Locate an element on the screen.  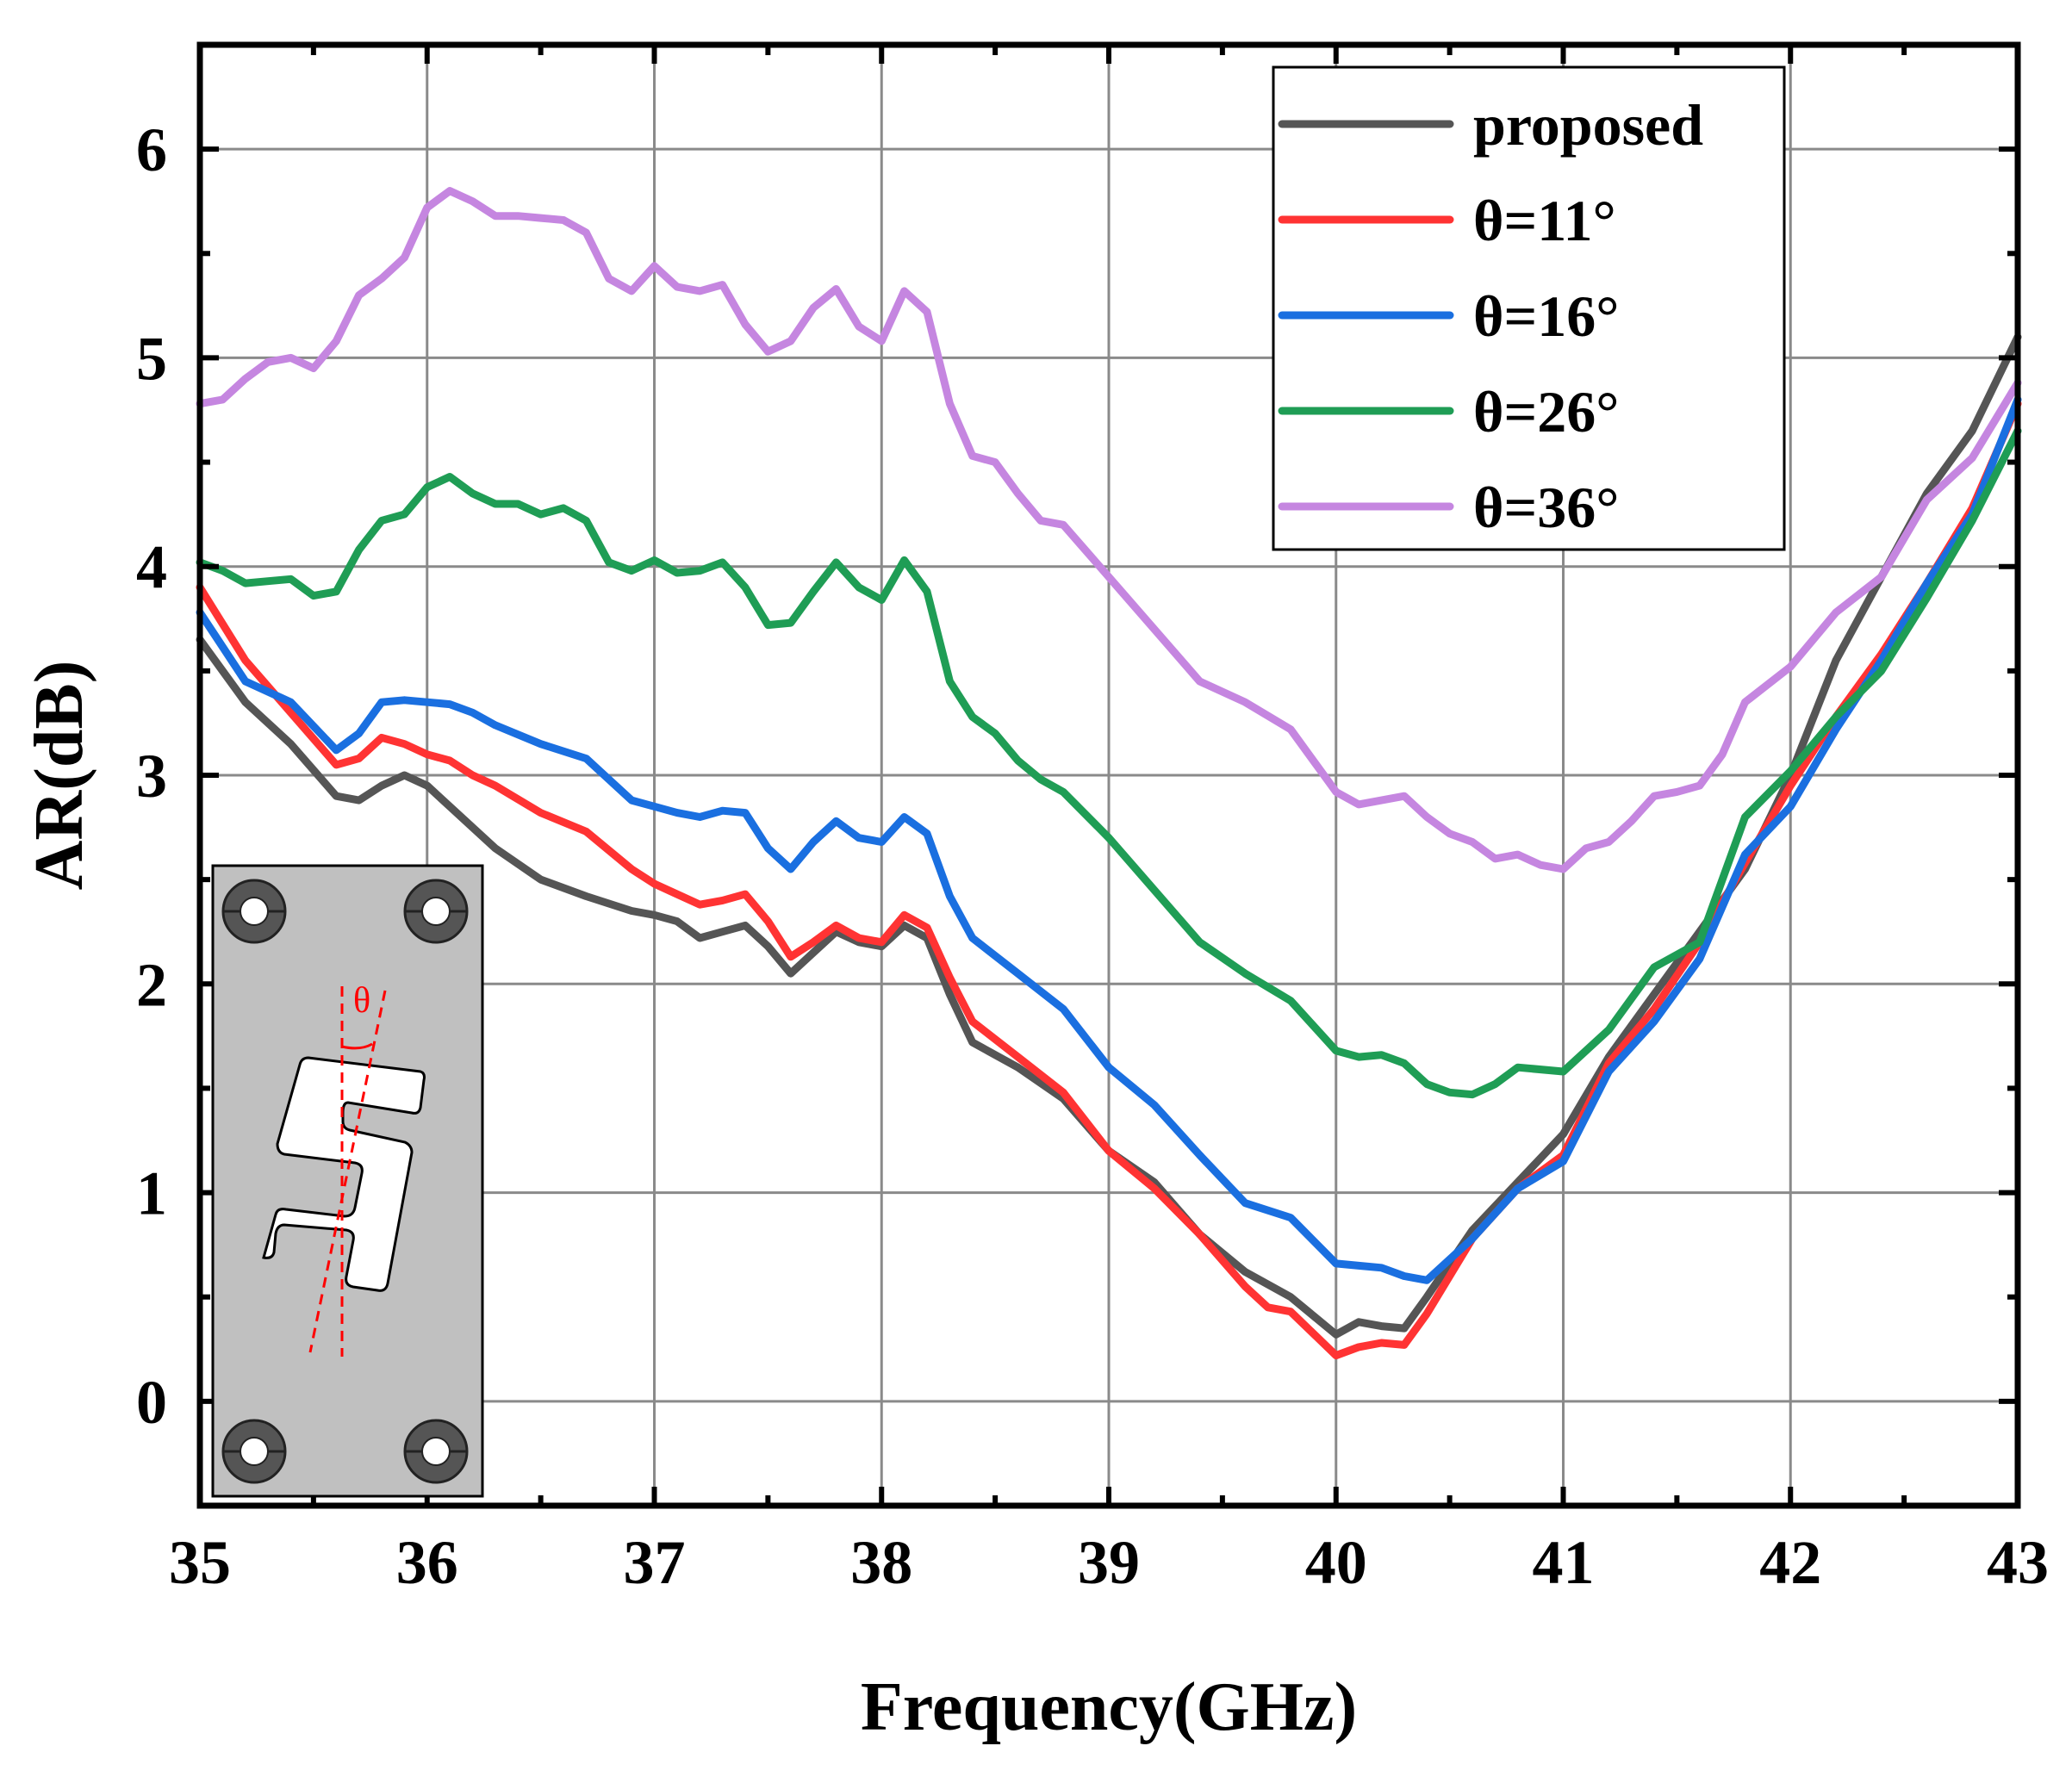
mounting-hole-top-left is located at coordinates (254, 911).